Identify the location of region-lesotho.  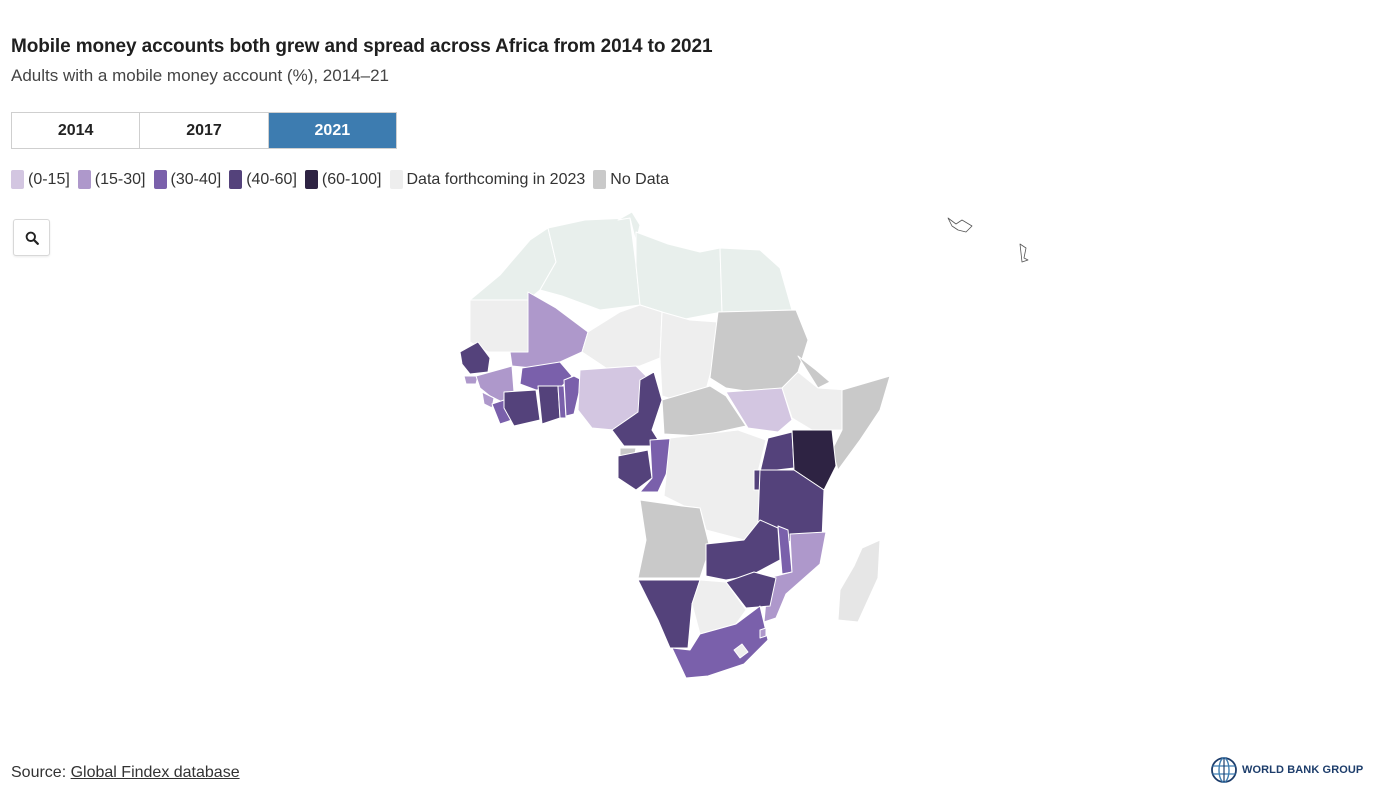
(741, 651).